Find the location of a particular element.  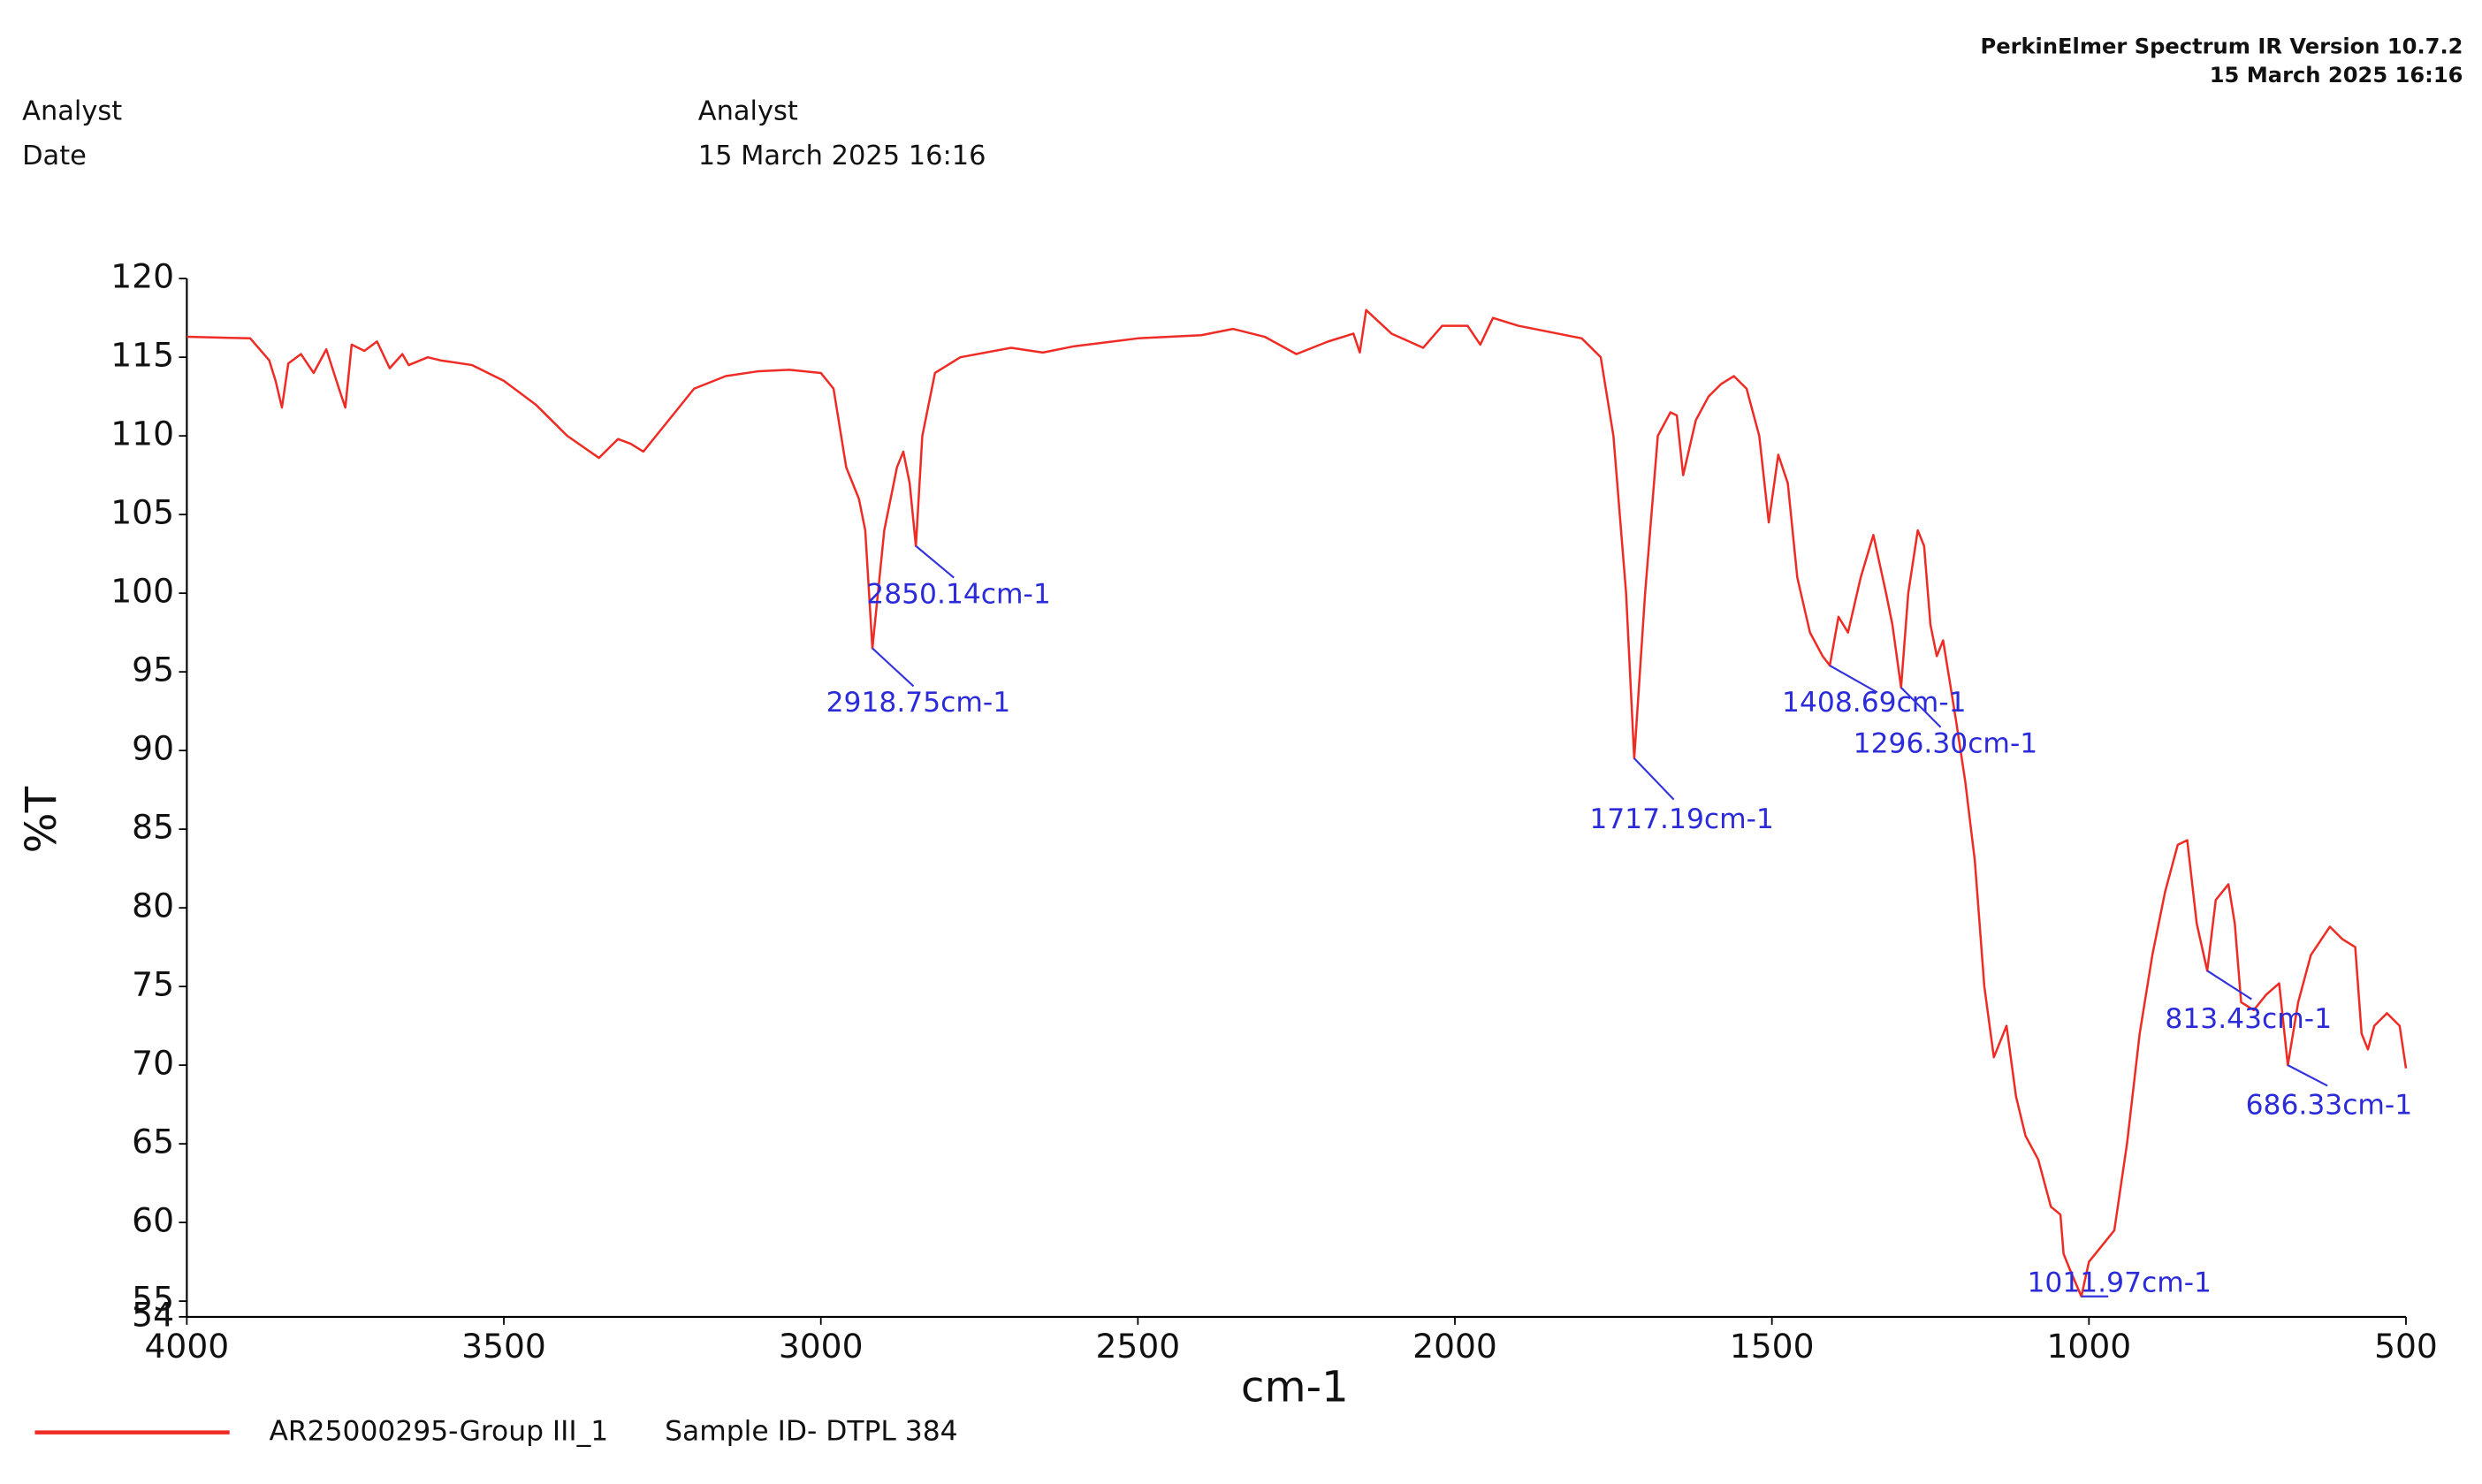

y-tick-label: 100 is located at coordinates (142, 591).